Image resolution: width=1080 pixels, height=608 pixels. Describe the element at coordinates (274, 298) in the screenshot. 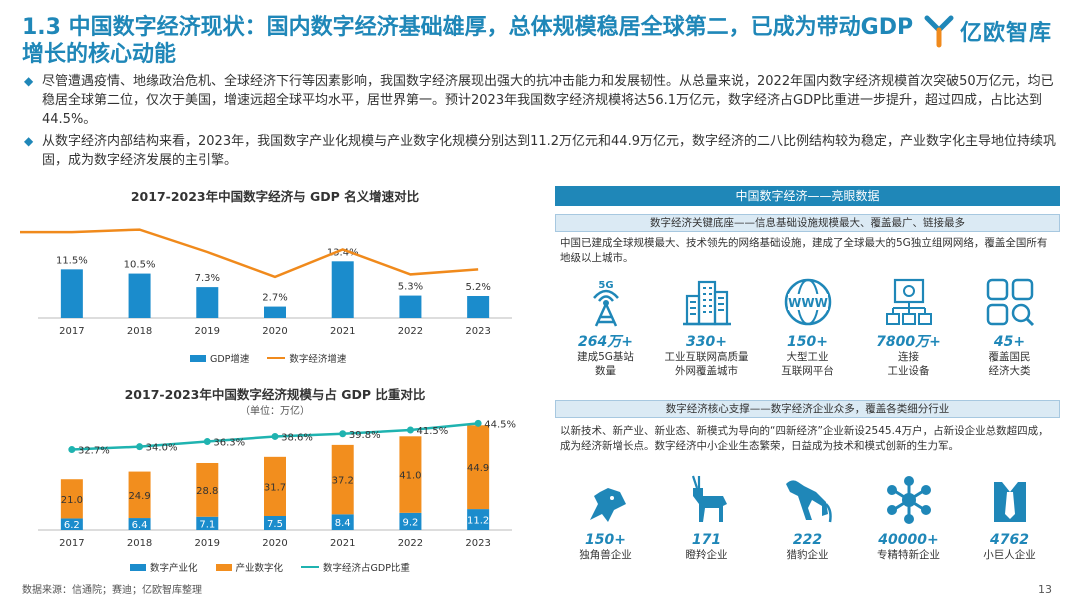

I see `gdp-data-label: 2.7%` at that location.